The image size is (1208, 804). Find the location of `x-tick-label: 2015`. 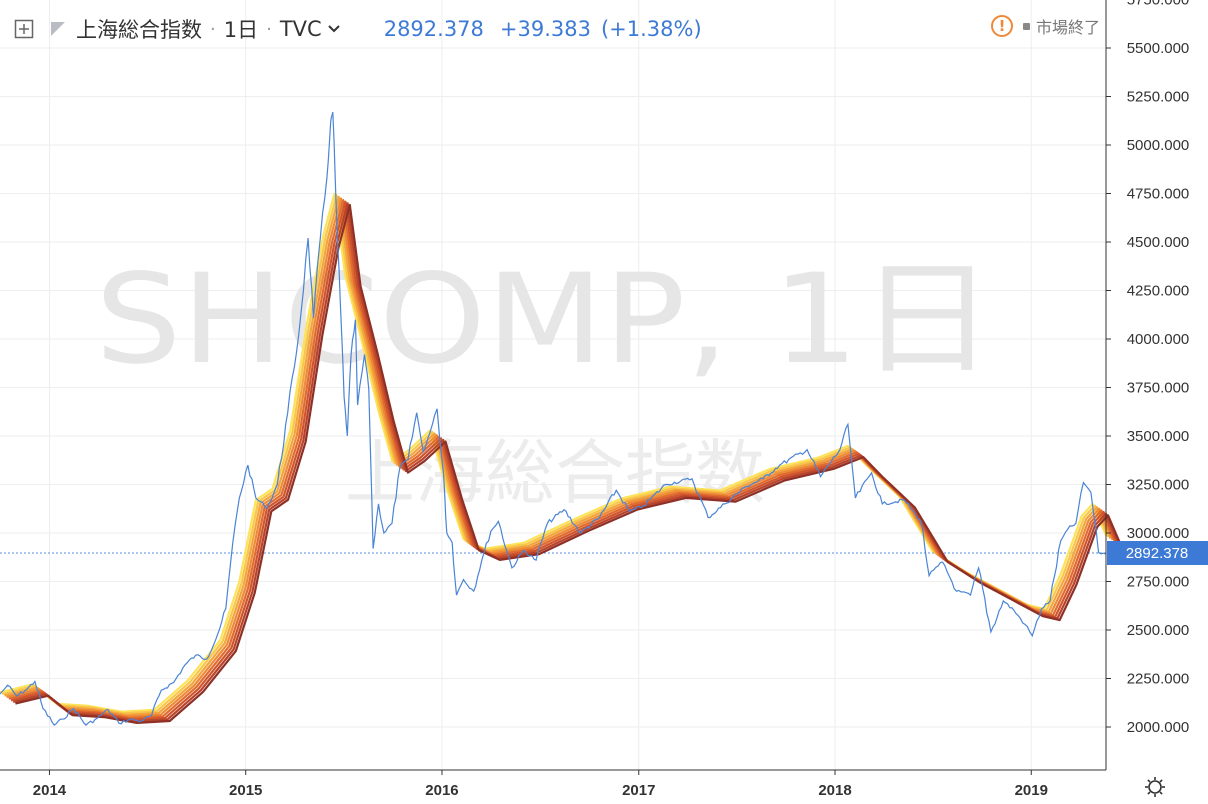

x-tick-label: 2015 is located at coordinates (245, 790).